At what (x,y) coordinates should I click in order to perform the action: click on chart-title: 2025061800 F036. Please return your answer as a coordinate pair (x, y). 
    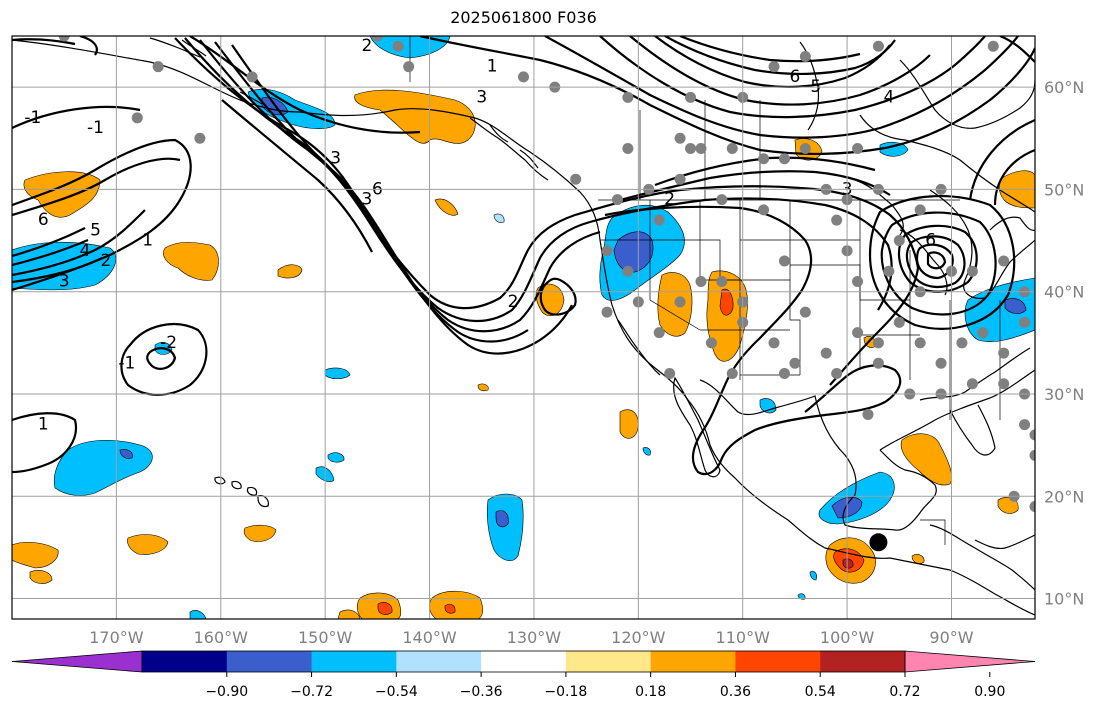
    Looking at the image, I should click on (523, 17).